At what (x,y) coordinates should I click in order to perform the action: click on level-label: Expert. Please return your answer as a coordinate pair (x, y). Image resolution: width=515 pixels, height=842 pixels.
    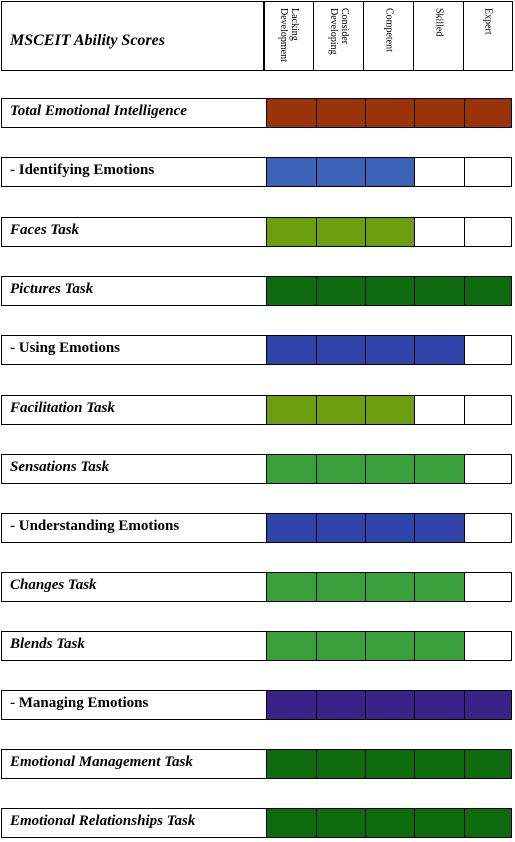
    Looking at the image, I should click on (488, 21).